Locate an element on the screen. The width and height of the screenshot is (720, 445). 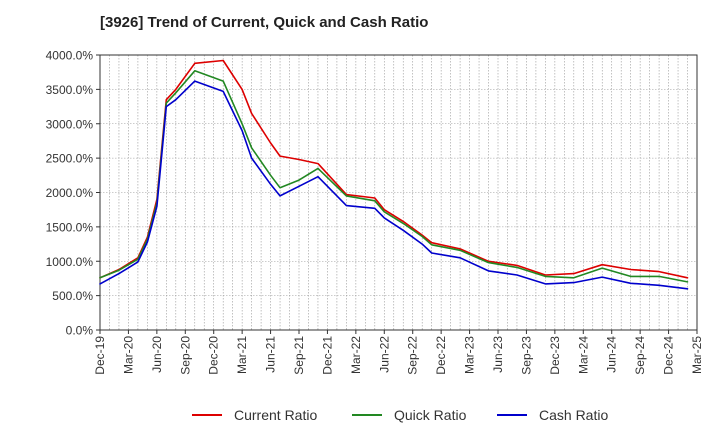
x-tick-label: Dec-20 is located at coordinates (214, 355).